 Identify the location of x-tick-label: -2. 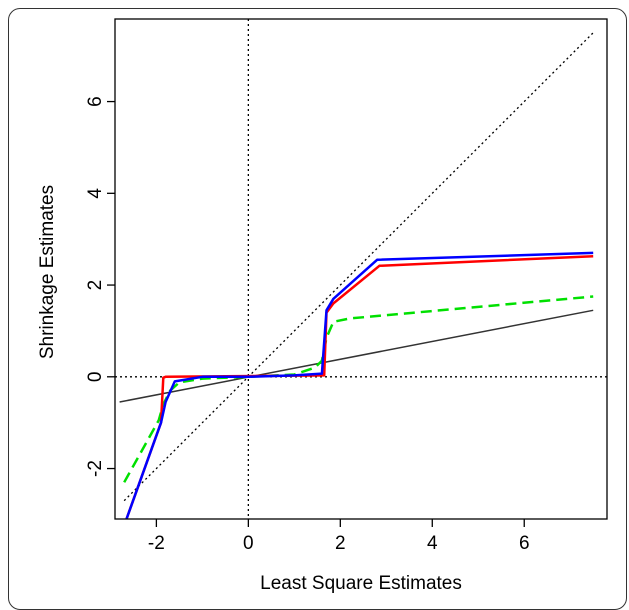
(156, 543).